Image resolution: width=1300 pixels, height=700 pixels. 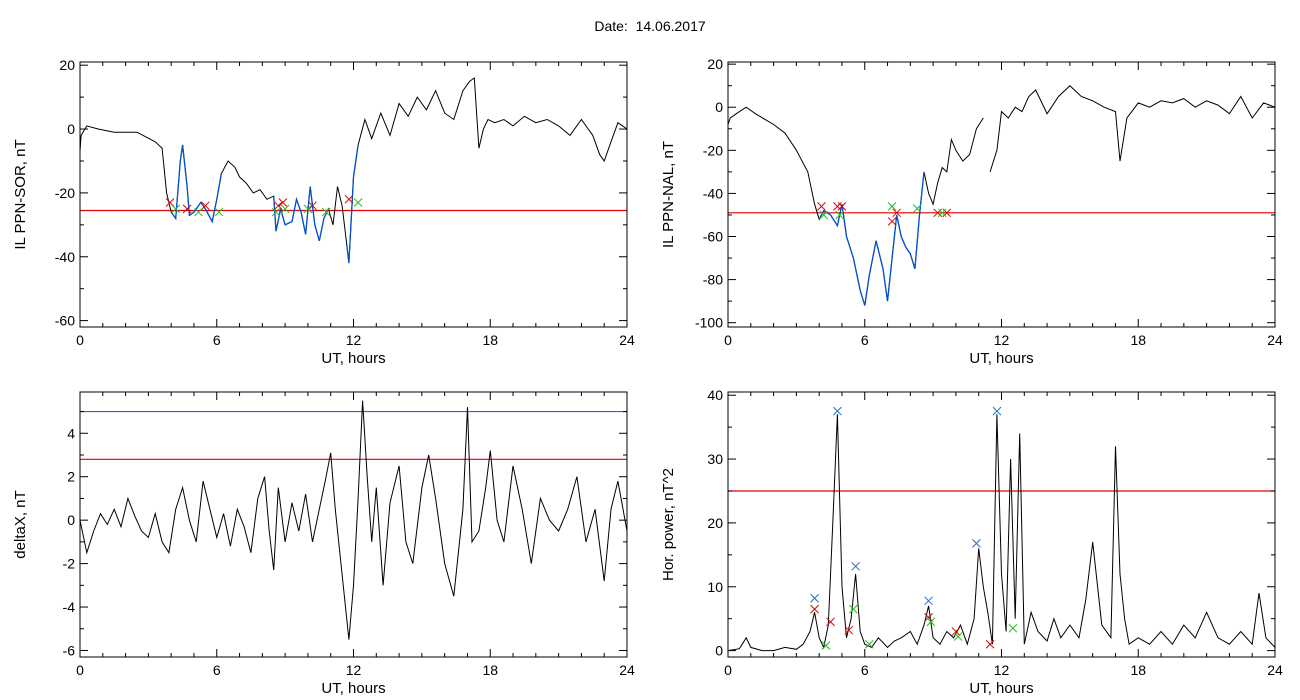 I want to click on y-tick-label: -6, so click(x=69, y=650).